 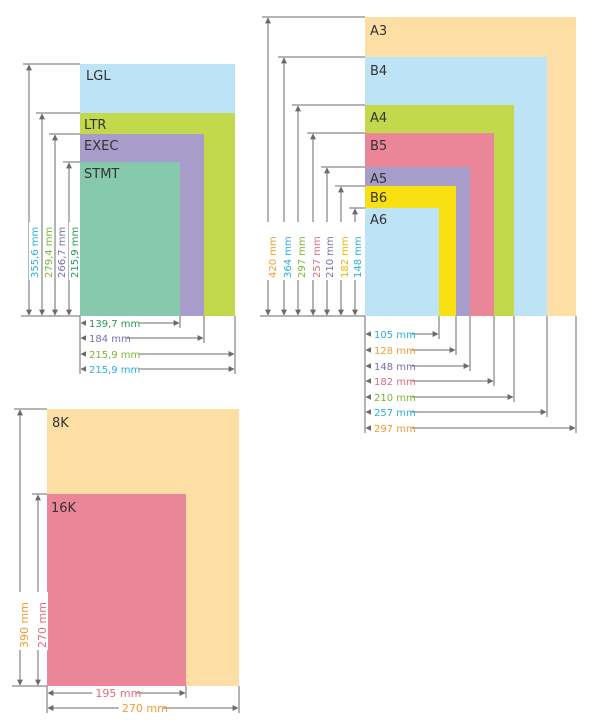 What do you see at coordinates (395, 351) in the screenshot?
I see `width-label: 128 mm` at bounding box center [395, 351].